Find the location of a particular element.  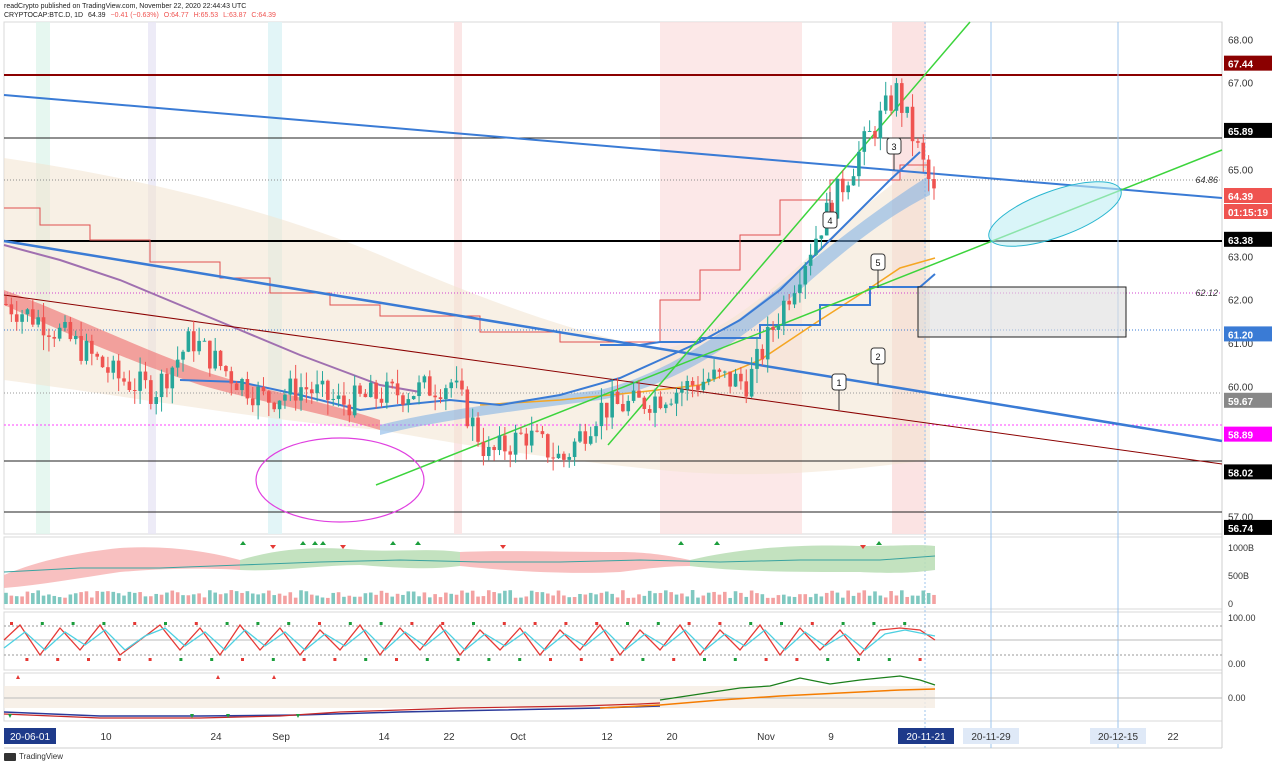

volume-ma-line is located at coordinates (469, 564).